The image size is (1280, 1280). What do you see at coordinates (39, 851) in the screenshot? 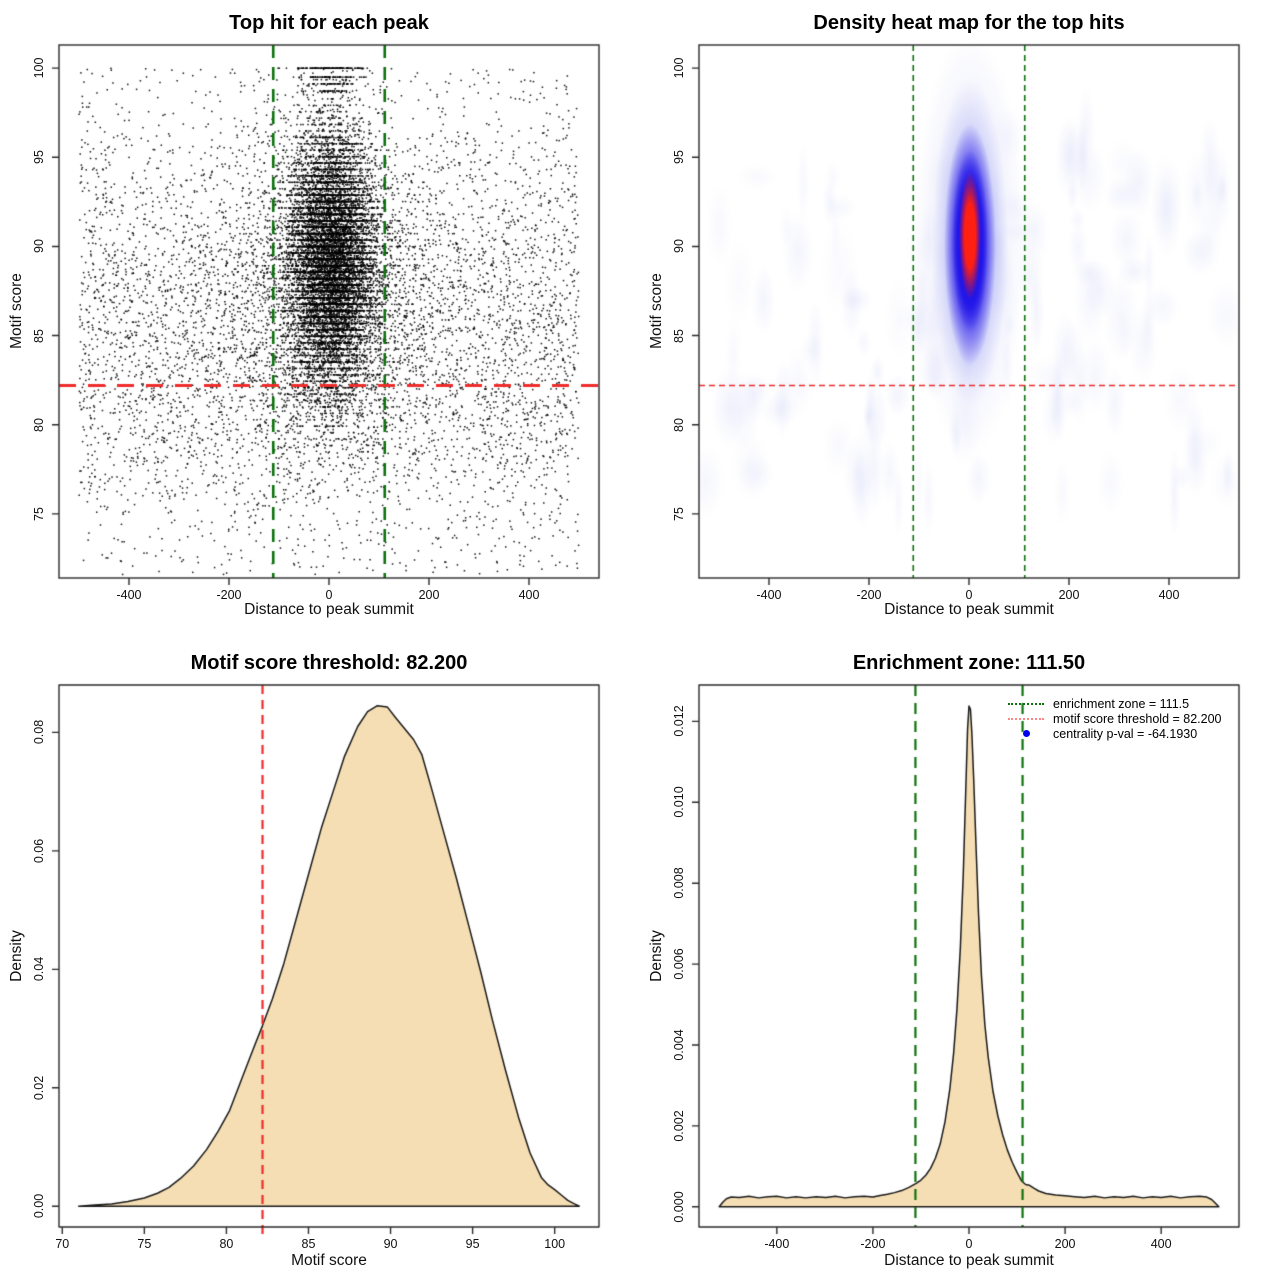
I see `y-tick-label: 0.06` at bounding box center [39, 851].